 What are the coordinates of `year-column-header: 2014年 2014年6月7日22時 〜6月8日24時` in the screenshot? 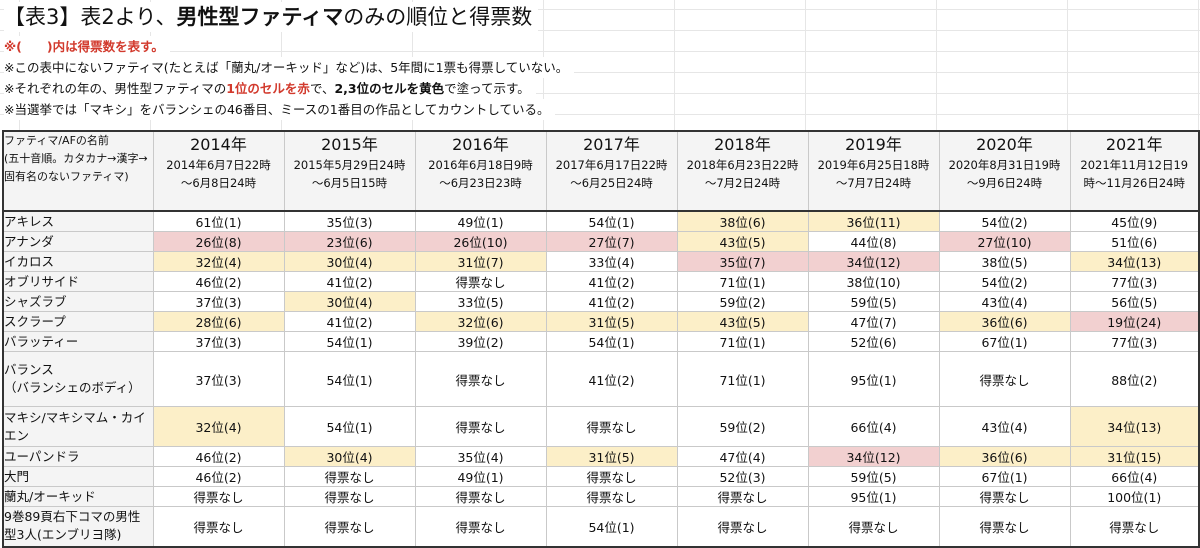 It's located at (218, 171).